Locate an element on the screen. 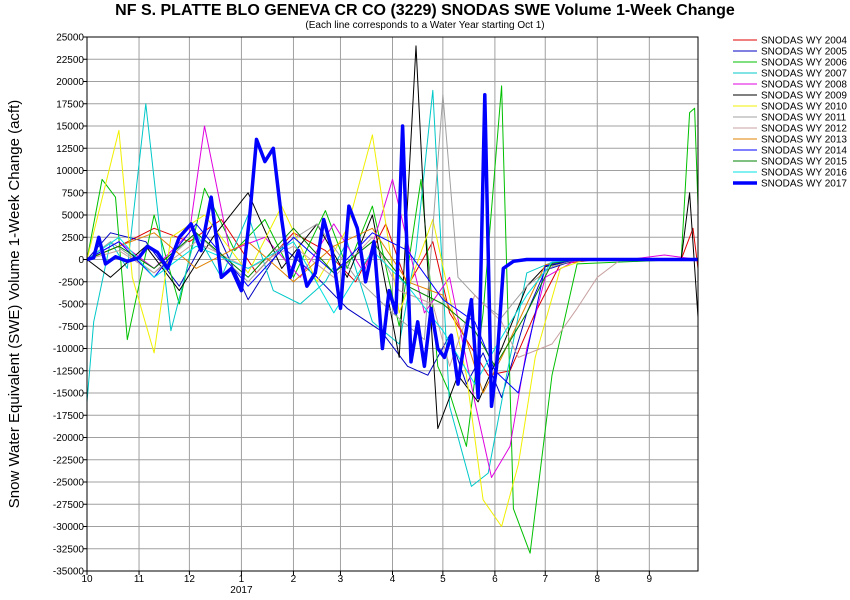 This screenshot has width=850, height=600. y-tick-label: -32500 is located at coordinates (69, 549).